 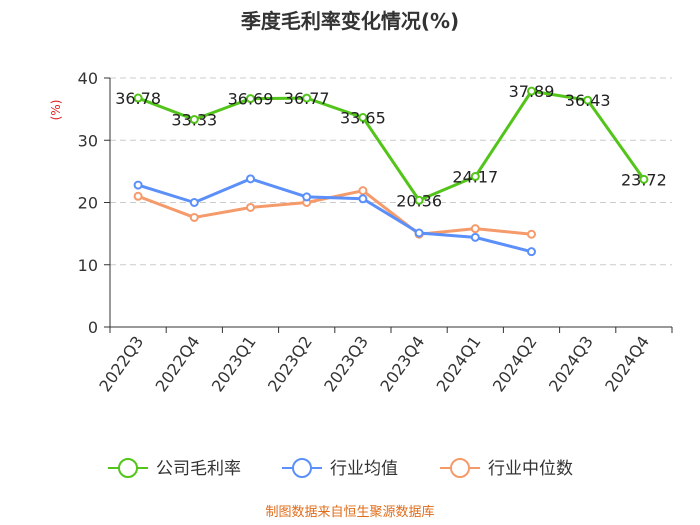 What do you see at coordinates (459, 363) in the screenshot?
I see `x-tick-label: 2024Q1` at bounding box center [459, 363].